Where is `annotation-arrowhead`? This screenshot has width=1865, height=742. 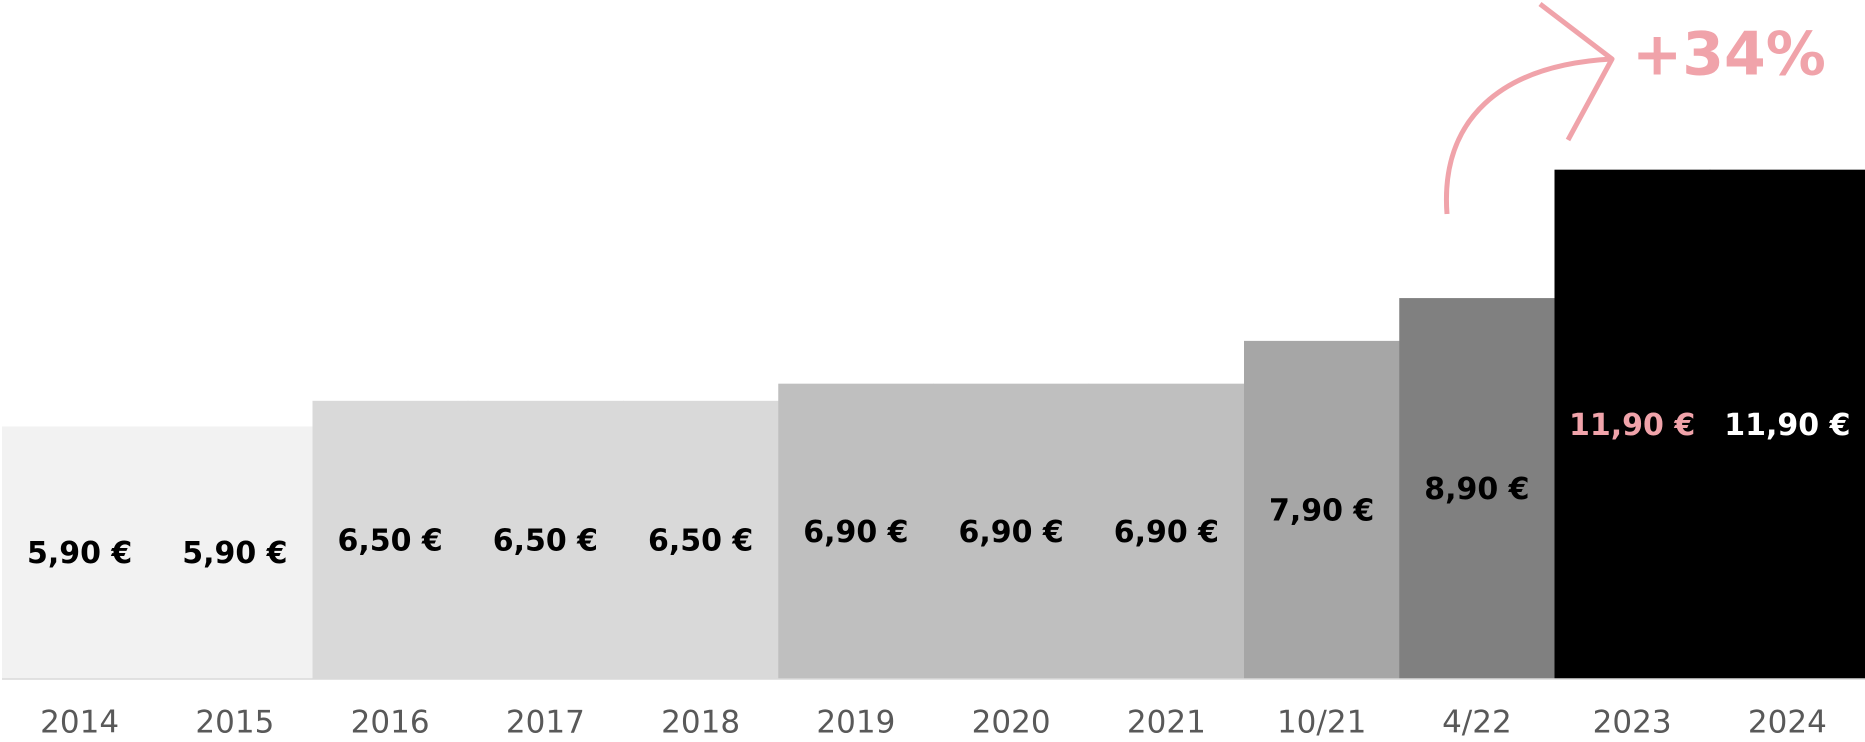
annotation-arrowhead is located at coordinates (1576, 72).